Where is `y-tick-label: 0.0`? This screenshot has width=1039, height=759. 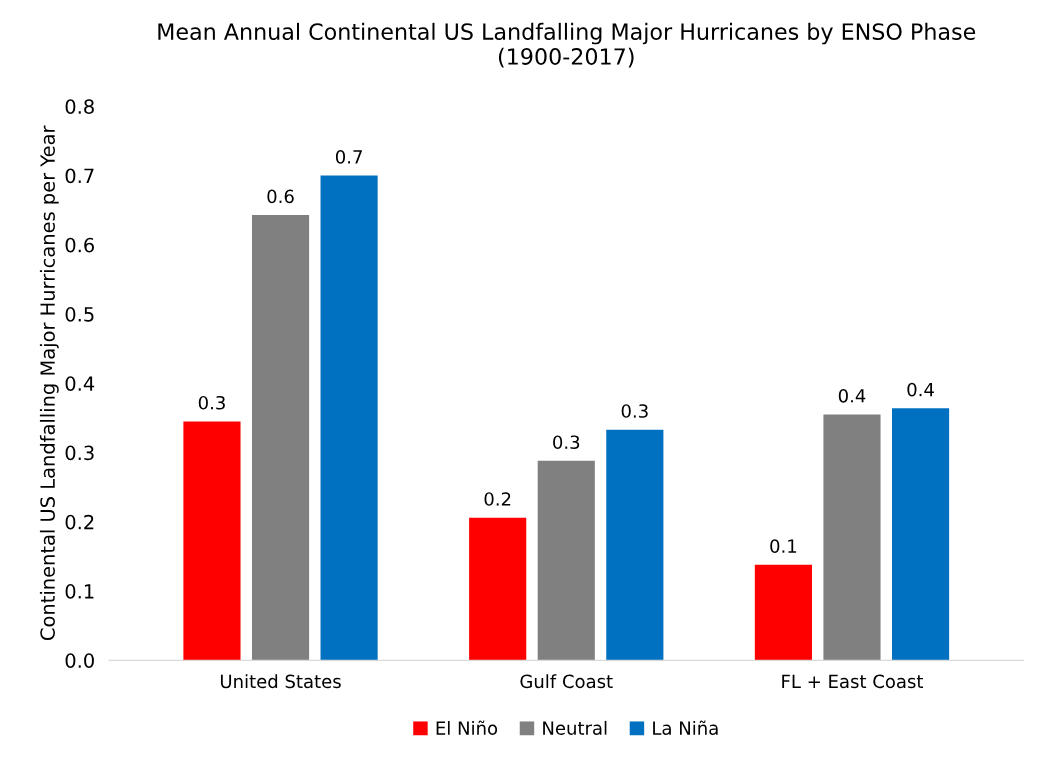 y-tick-label: 0.0 is located at coordinates (79, 660).